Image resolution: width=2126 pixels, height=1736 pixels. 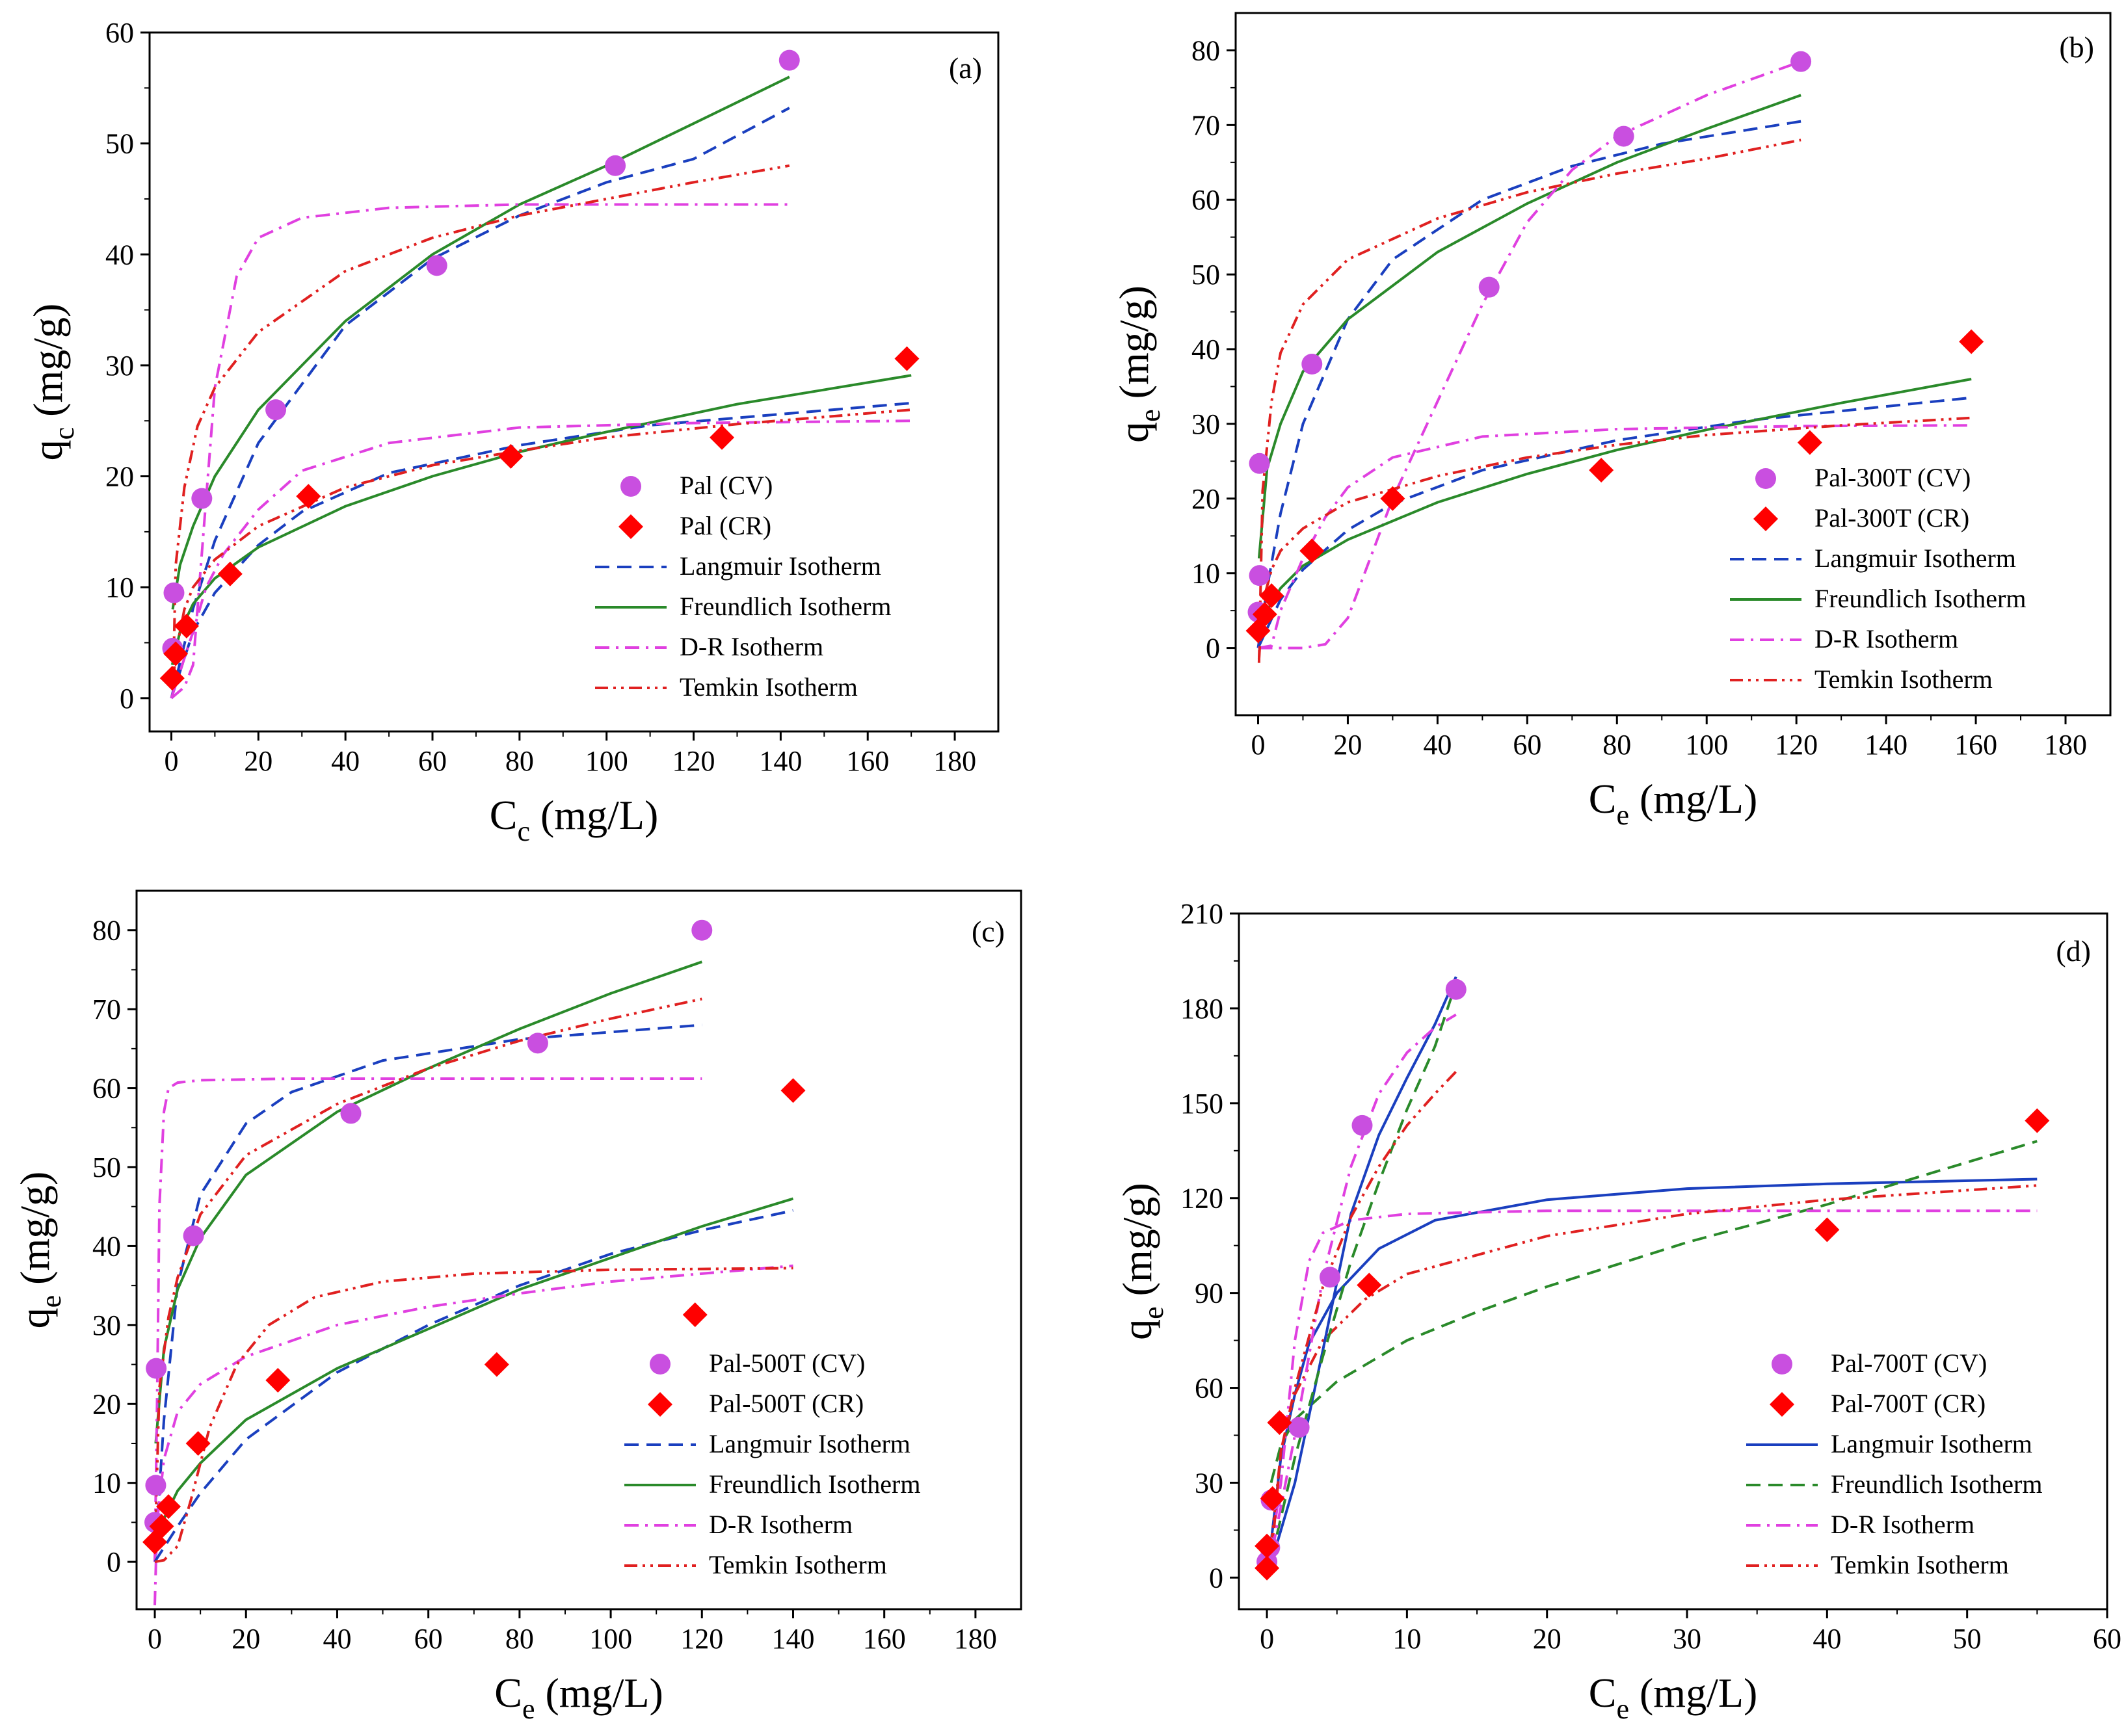 What do you see at coordinates (965, 68) in the screenshot?
I see `panel-label: (a)` at bounding box center [965, 68].